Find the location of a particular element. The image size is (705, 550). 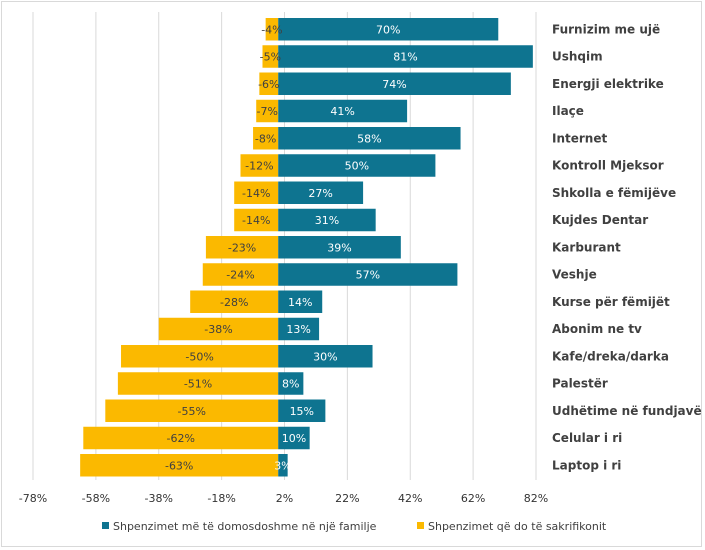

x-axis-ticks: -78% -58% -38% -18% 2% 22% 42% 62% 82% is located at coordinates (283, 498).